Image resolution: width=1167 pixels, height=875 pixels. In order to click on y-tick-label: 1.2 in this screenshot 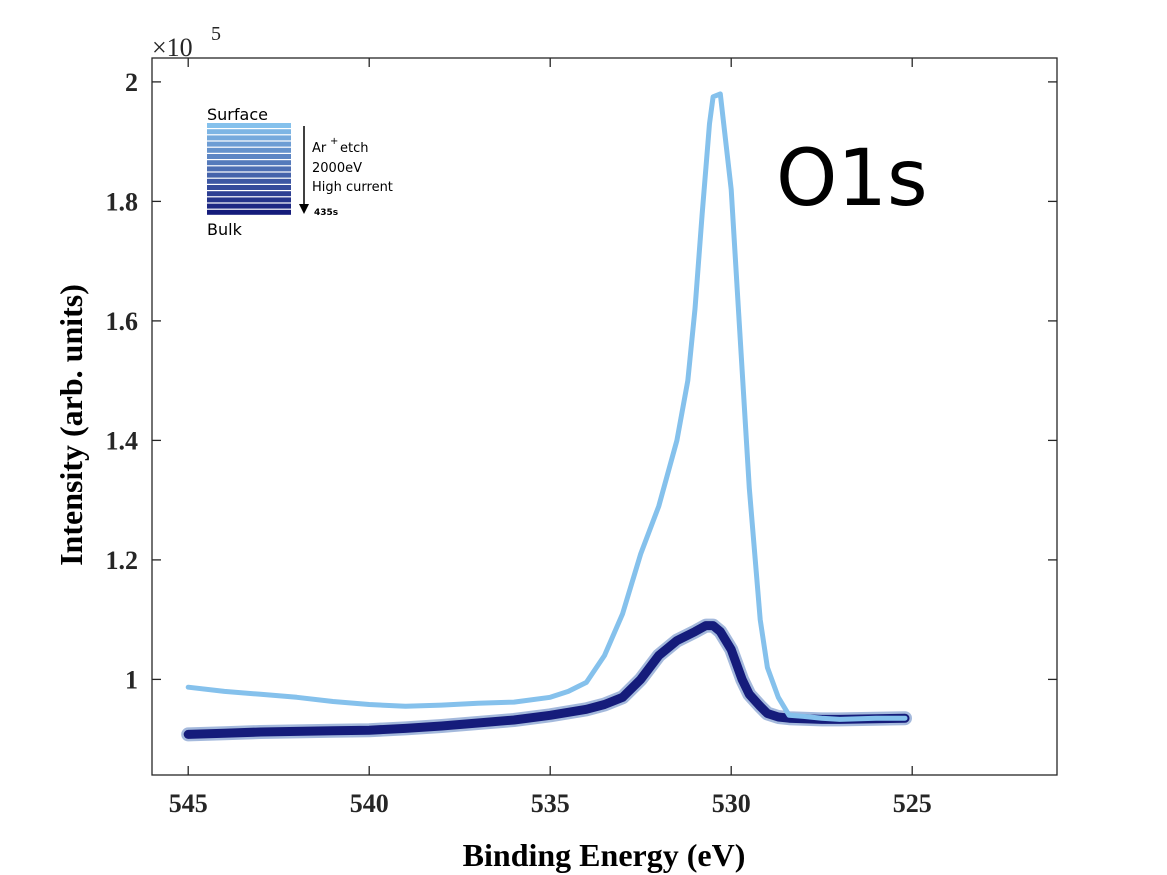, I will do `click(122, 560)`.